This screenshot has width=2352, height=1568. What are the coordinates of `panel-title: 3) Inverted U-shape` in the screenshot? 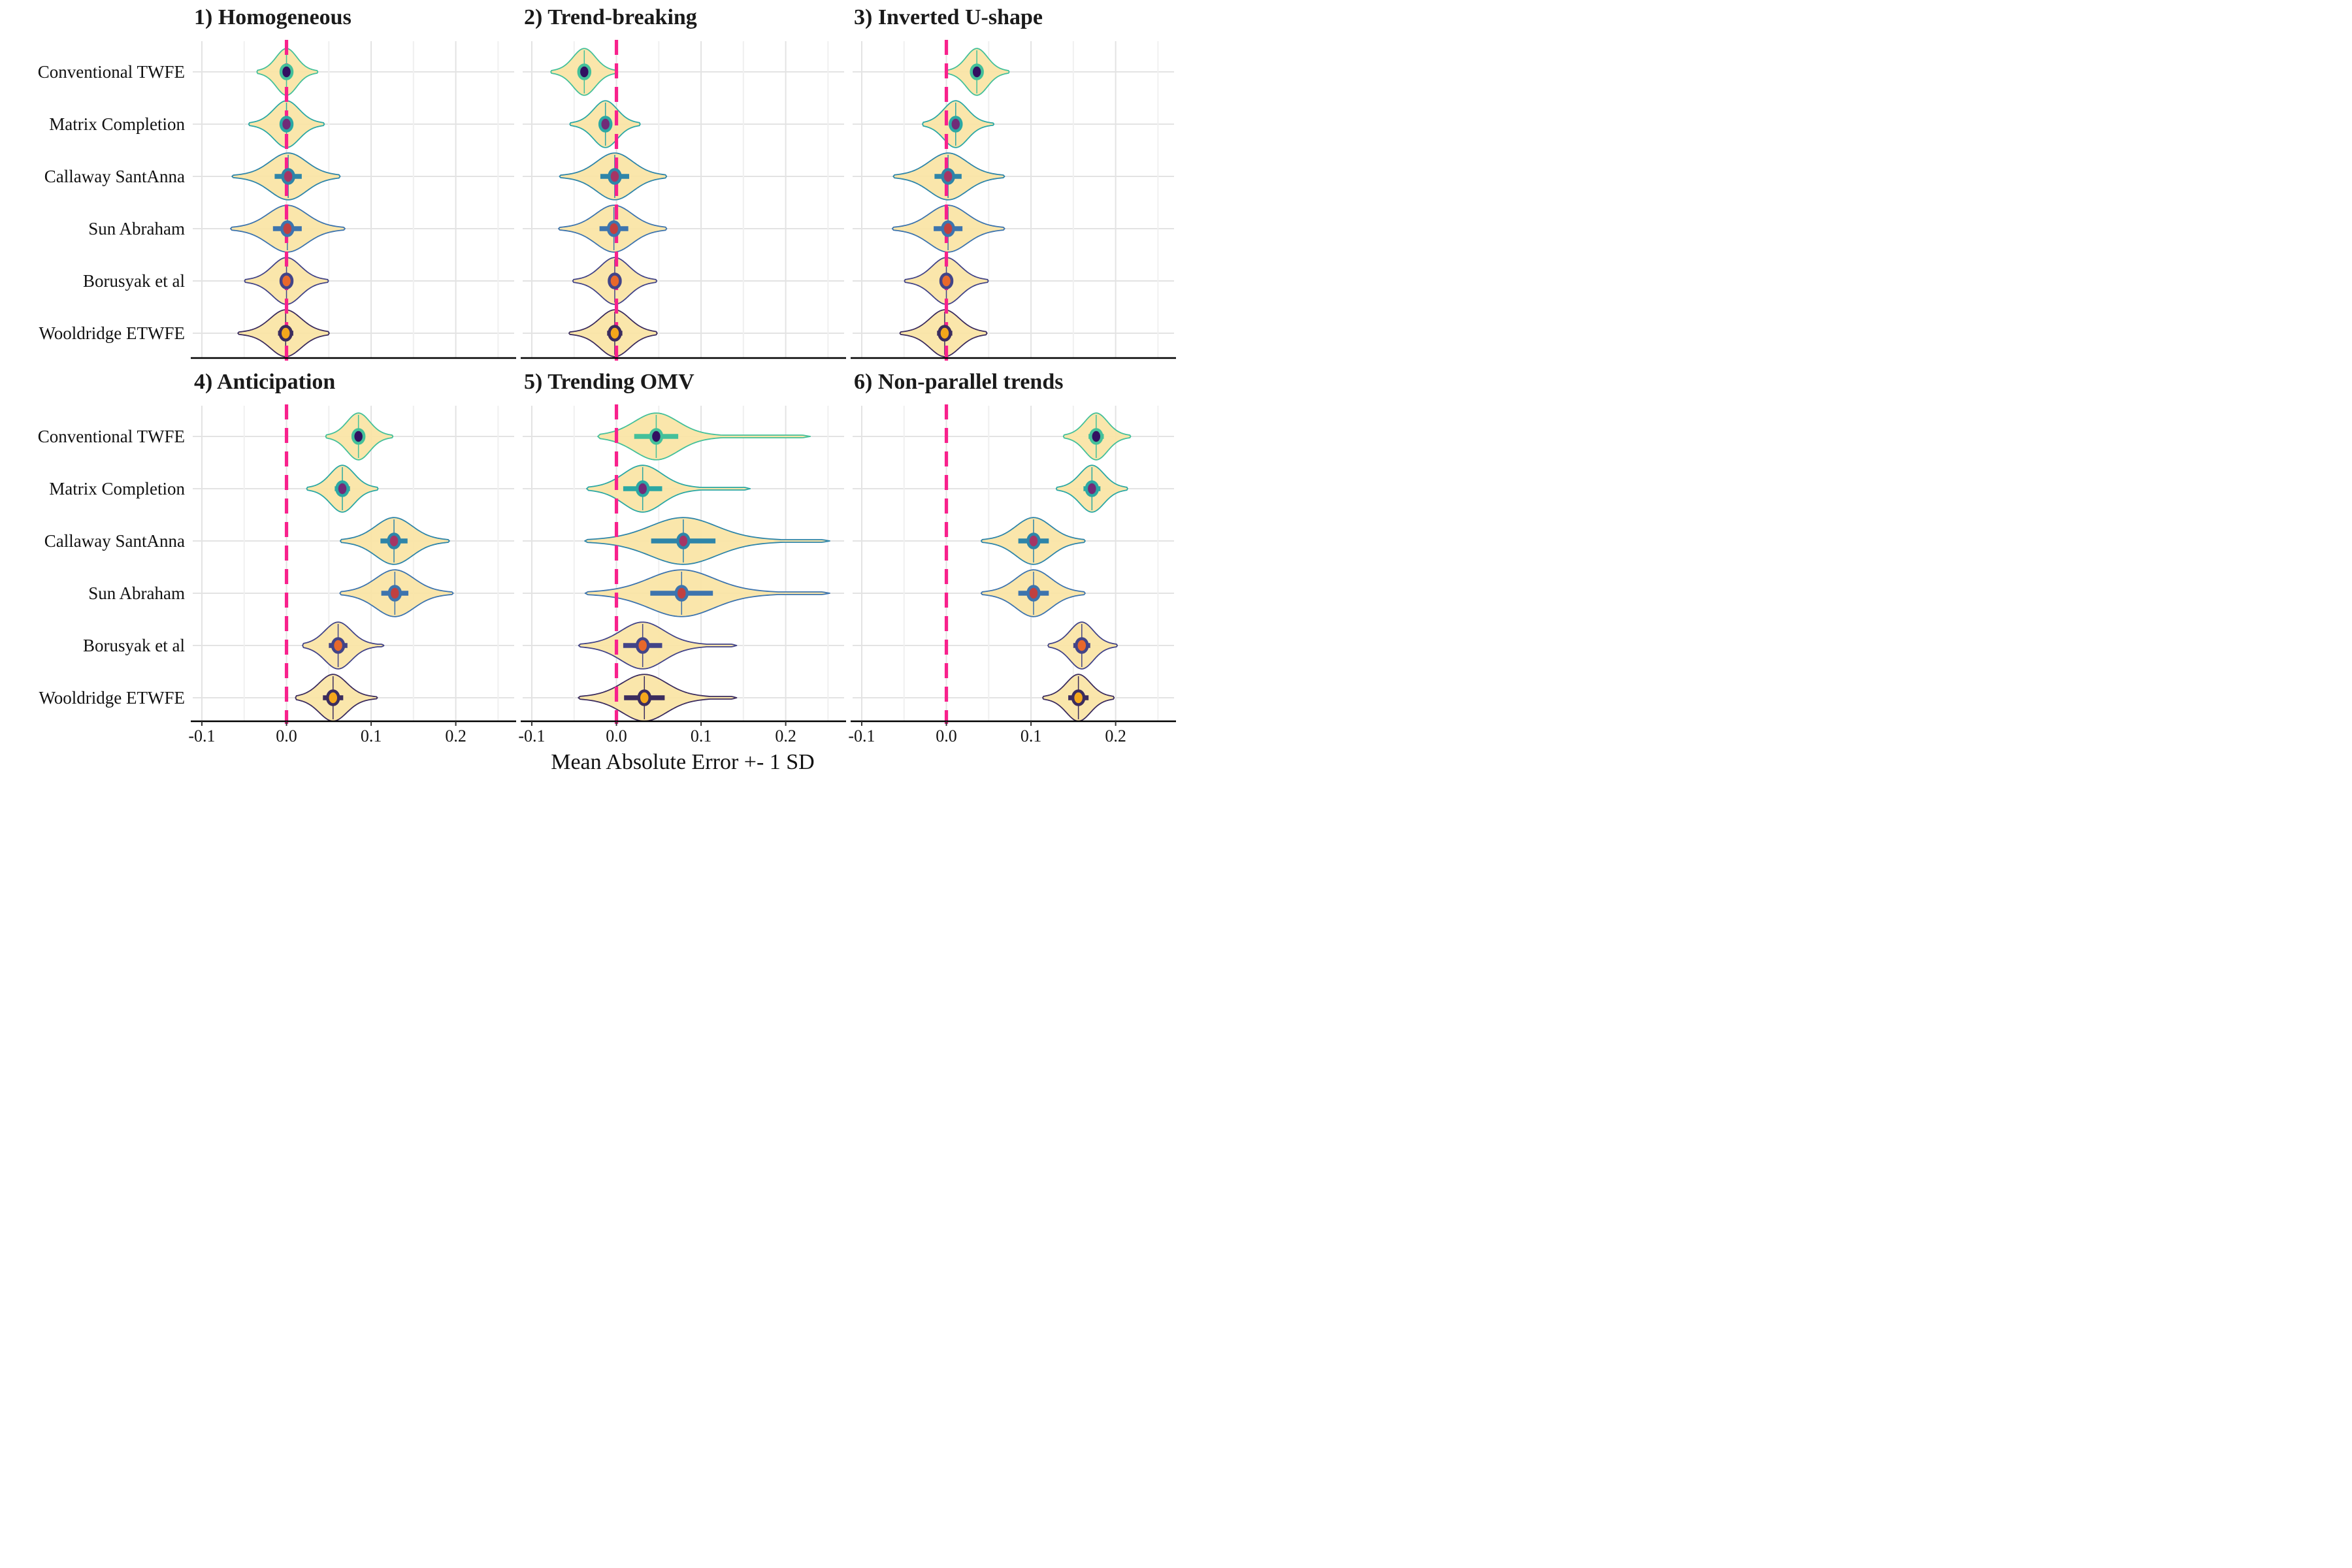 It's located at (948, 17).